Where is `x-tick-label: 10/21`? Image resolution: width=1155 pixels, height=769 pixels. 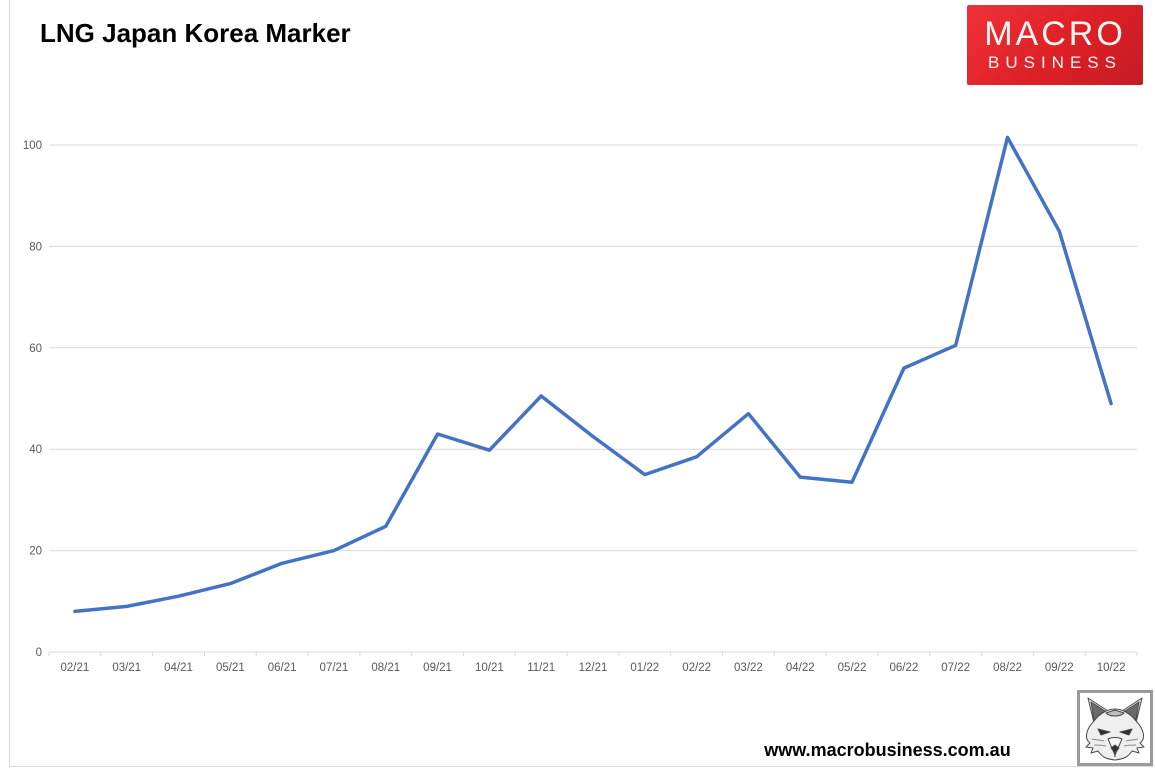
x-tick-label: 10/21 is located at coordinates (489, 668).